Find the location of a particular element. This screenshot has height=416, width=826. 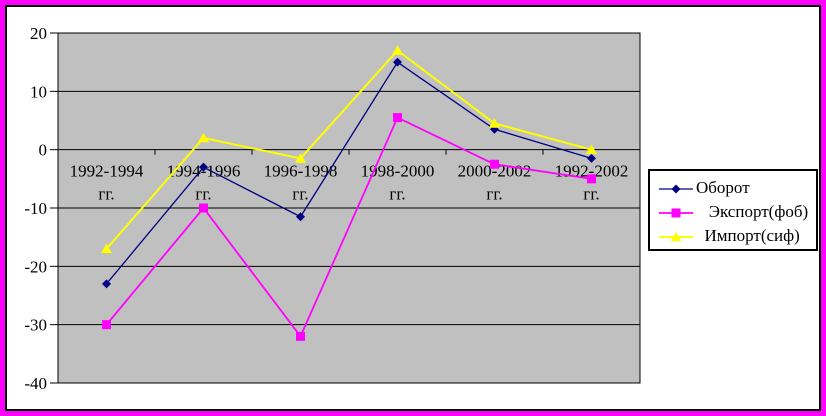

legend-line-triangle-icon is located at coordinates (677, 236).